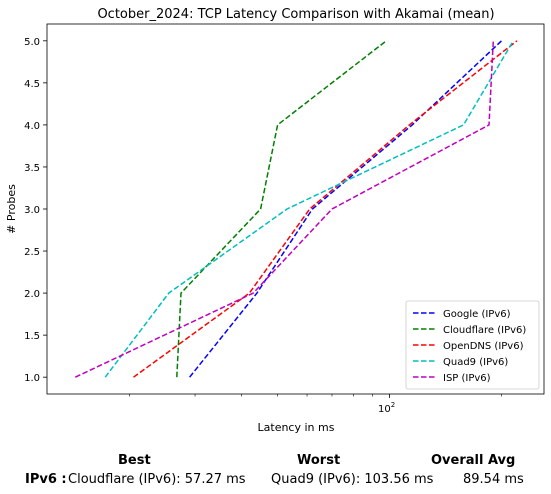  I want to click on y-axis-ticks: 1.0 1.5 2.0 2.5 3.0 3.5 4.0 4.5 5.0, so click(35, 210).